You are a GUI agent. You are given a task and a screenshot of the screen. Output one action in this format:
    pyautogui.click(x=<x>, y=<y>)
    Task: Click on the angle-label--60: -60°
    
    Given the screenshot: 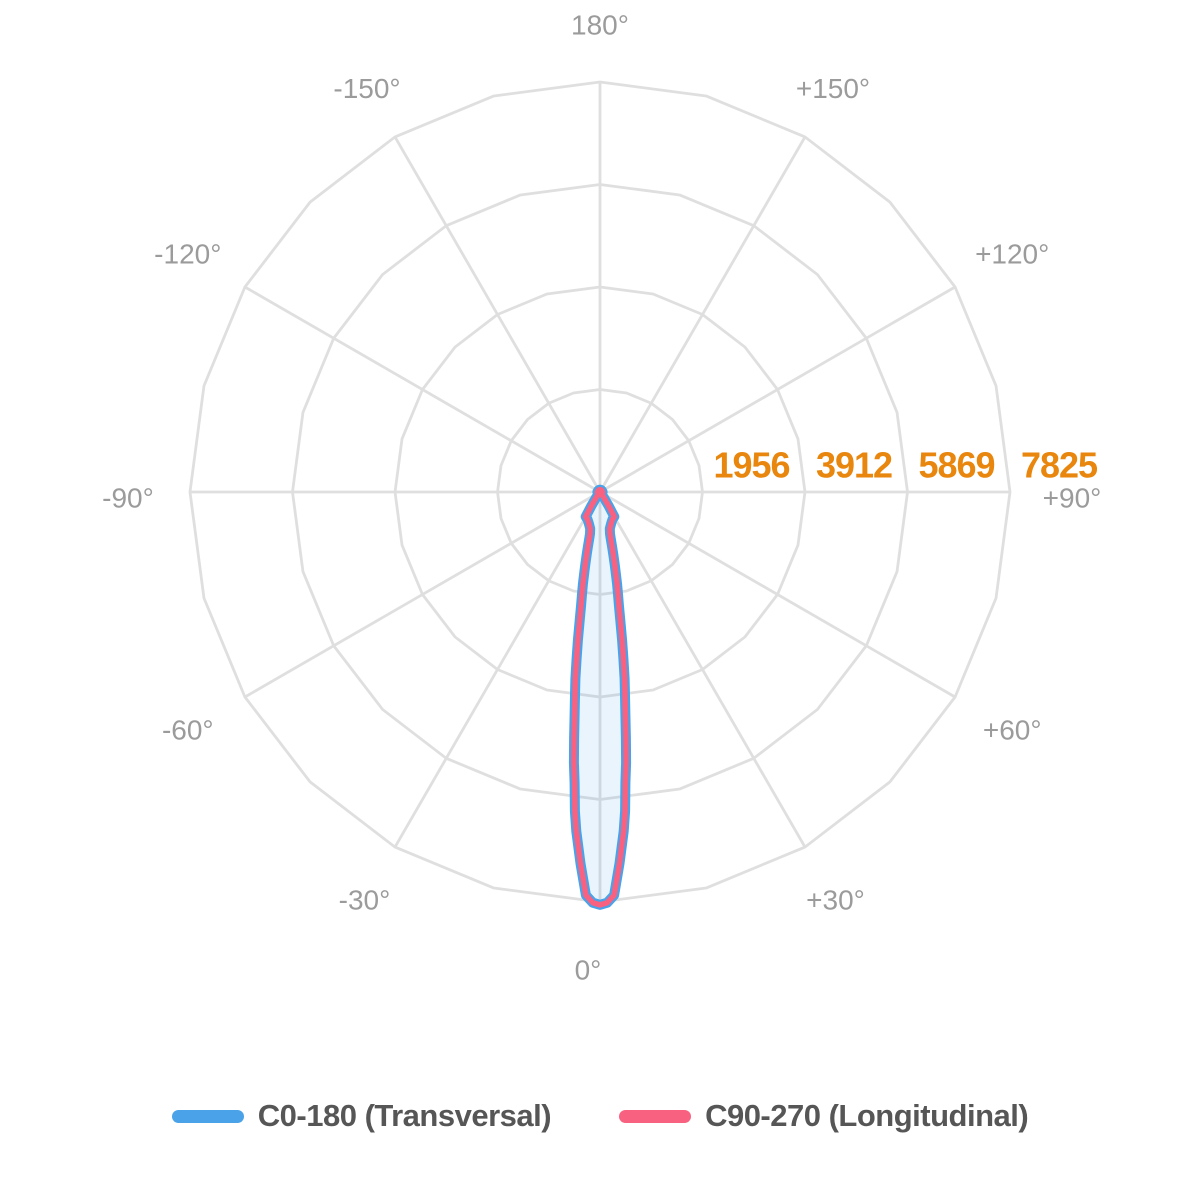 What is the action you would take?
    pyautogui.click(x=188, y=730)
    